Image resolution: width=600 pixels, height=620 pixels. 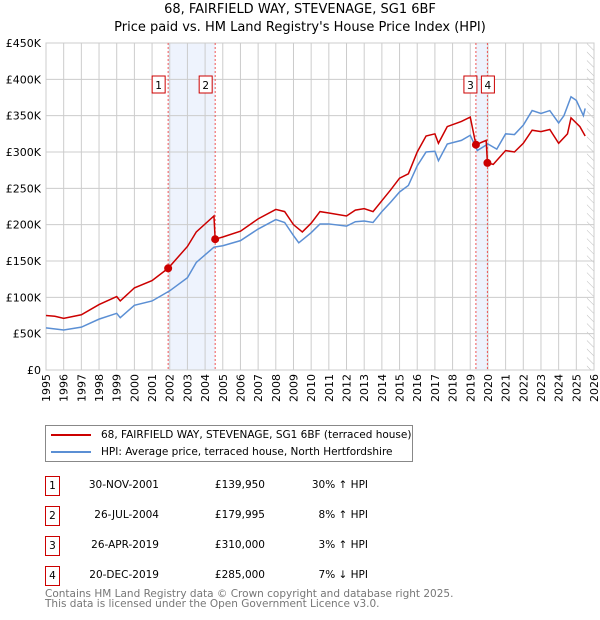 What do you see at coordinates (123, 485) in the screenshot?
I see `transaction-date: 30-NOV-2001` at bounding box center [123, 485].